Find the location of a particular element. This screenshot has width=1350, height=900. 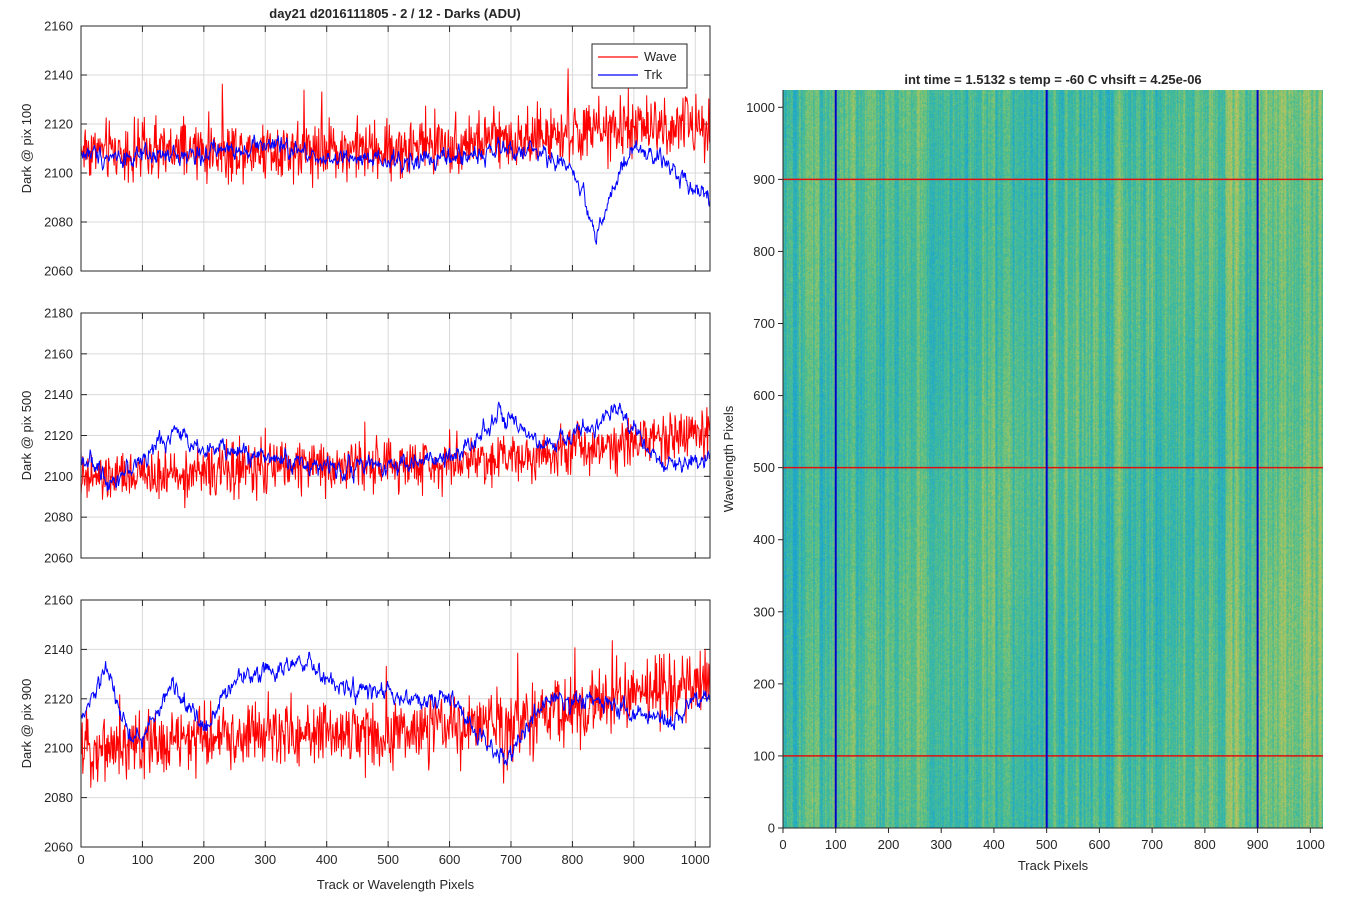

figure-title: day21 d2016111805 - 2 / 12 - Darks (ADU) is located at coordinates (394, 13).